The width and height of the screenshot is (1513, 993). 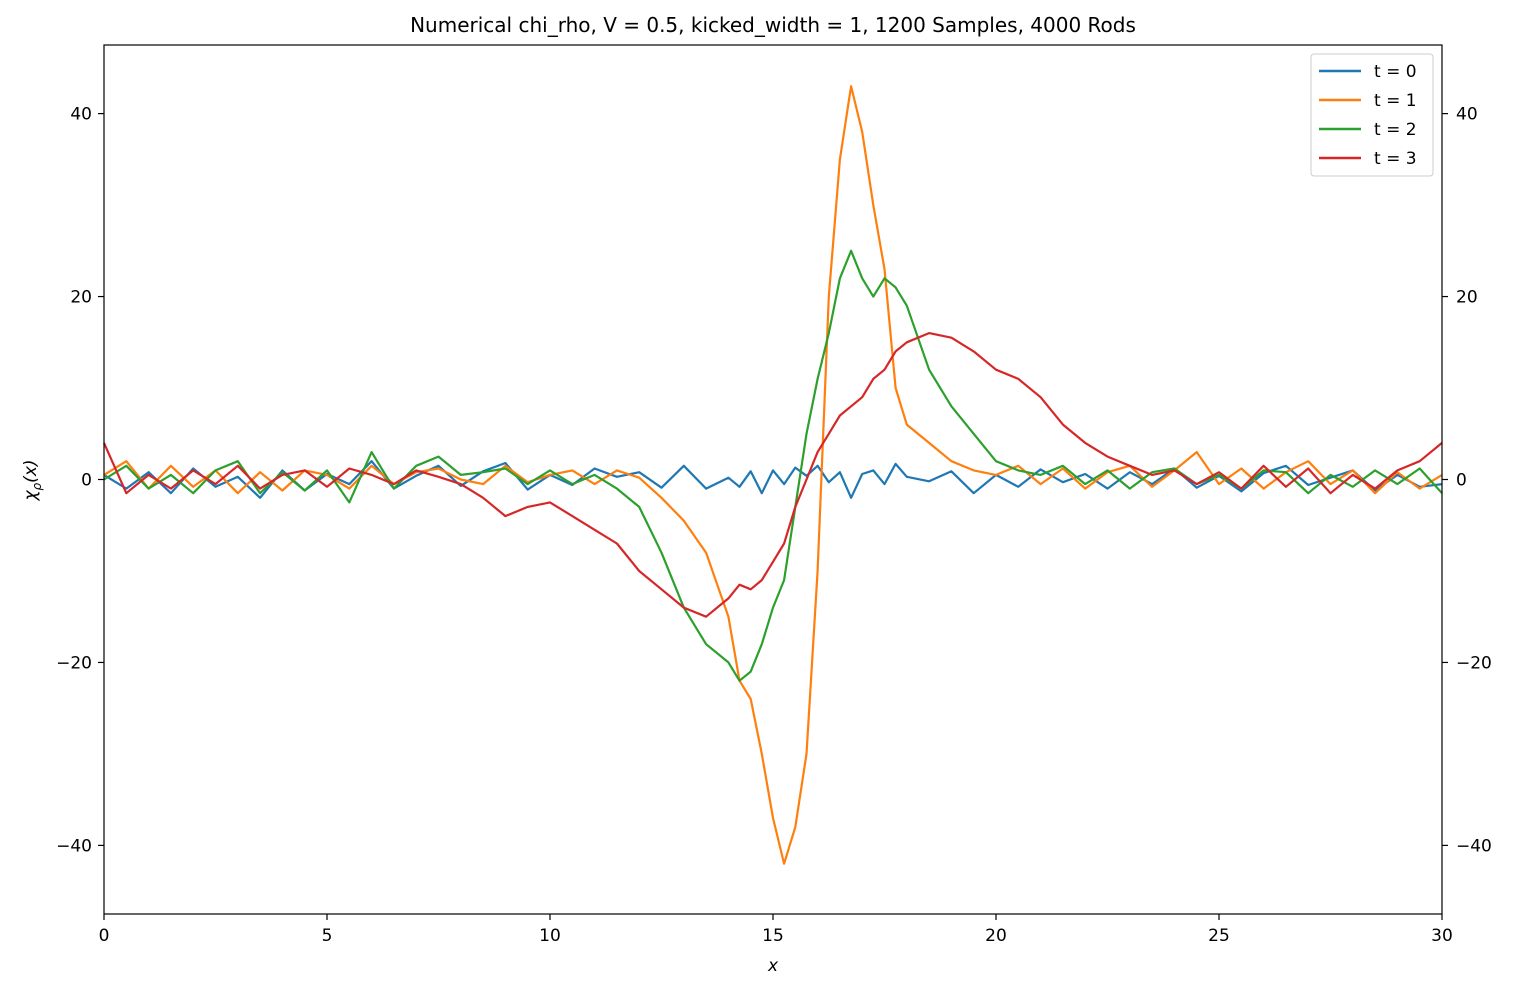 I want to click on y-axis-left: −40 −20 0 20 40, so click(x=80, y=480).